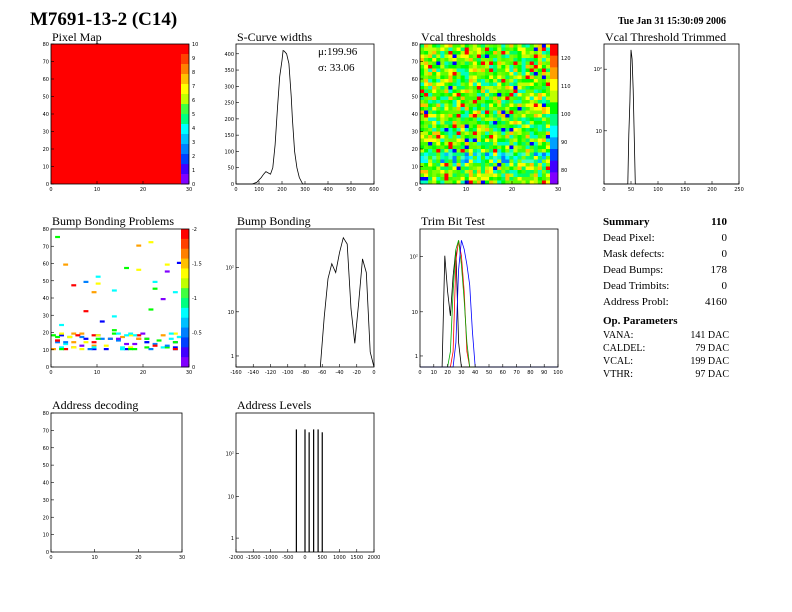 The height and width of the screenshot is (612, 792). I want to click on scurve-series-line, so click(305, 117).